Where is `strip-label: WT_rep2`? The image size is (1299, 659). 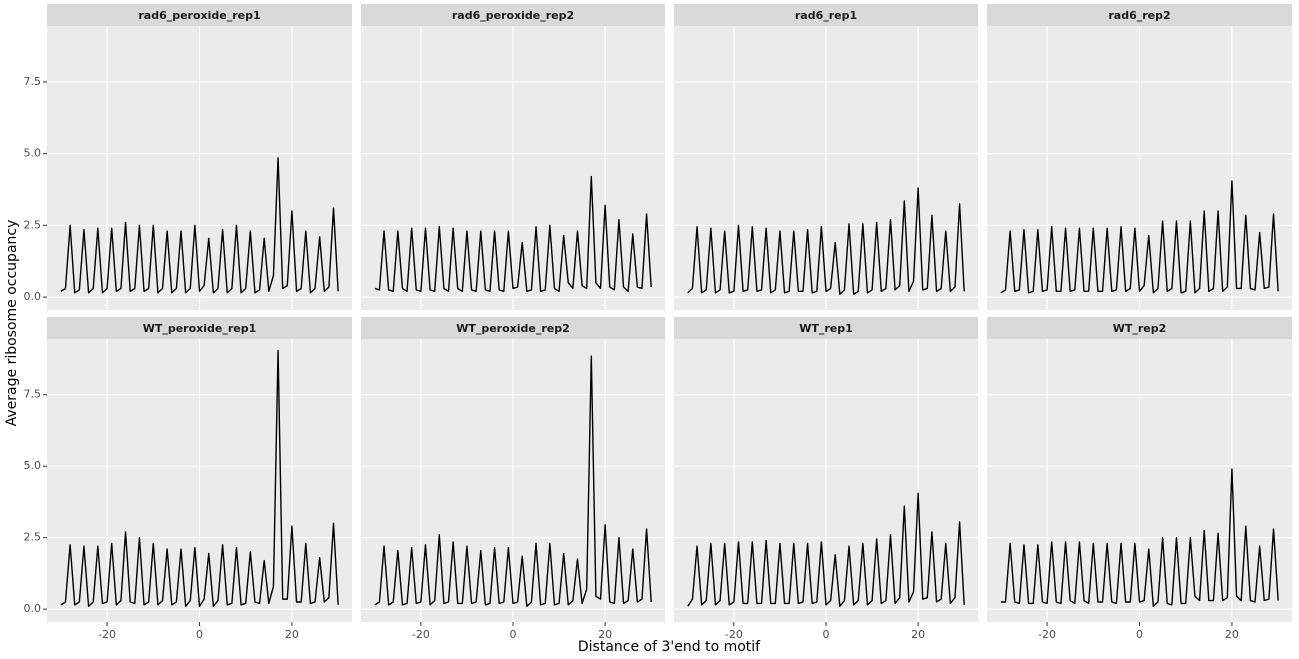
strip-label: WT_rep2 is located at coordinates (1140, 328).